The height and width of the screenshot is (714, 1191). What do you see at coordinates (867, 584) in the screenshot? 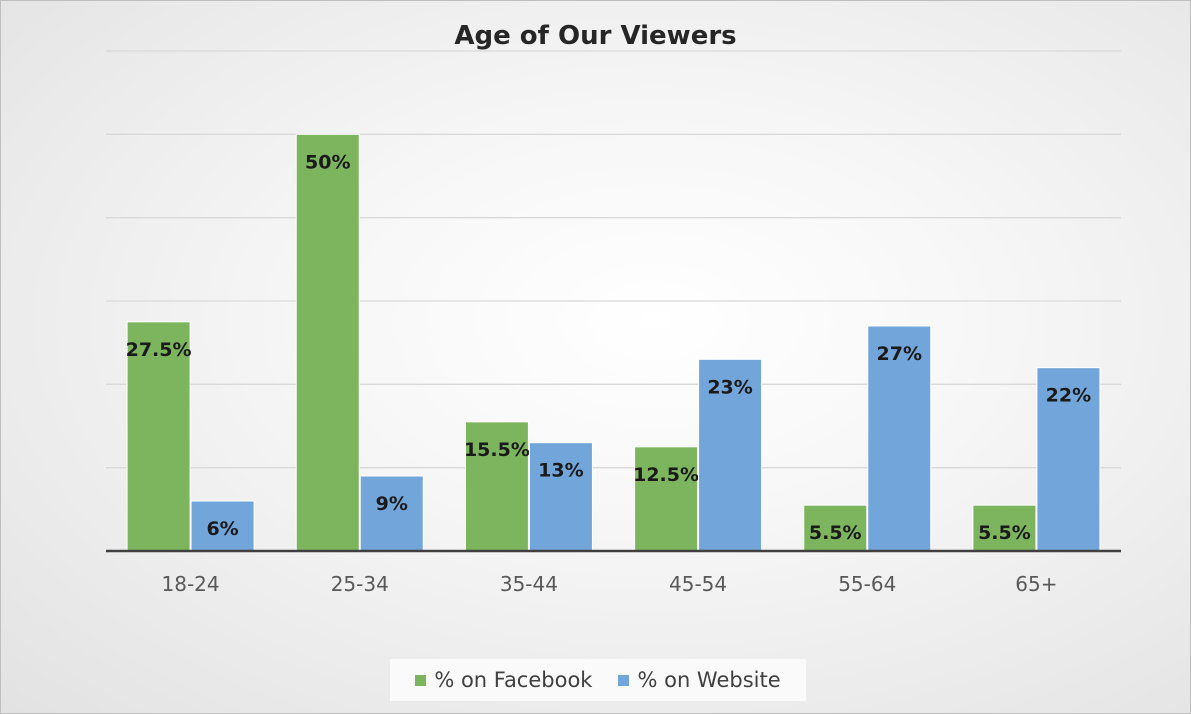
I see `x-tick-label-55-64: 55-64` at bounding box center [867, 584].